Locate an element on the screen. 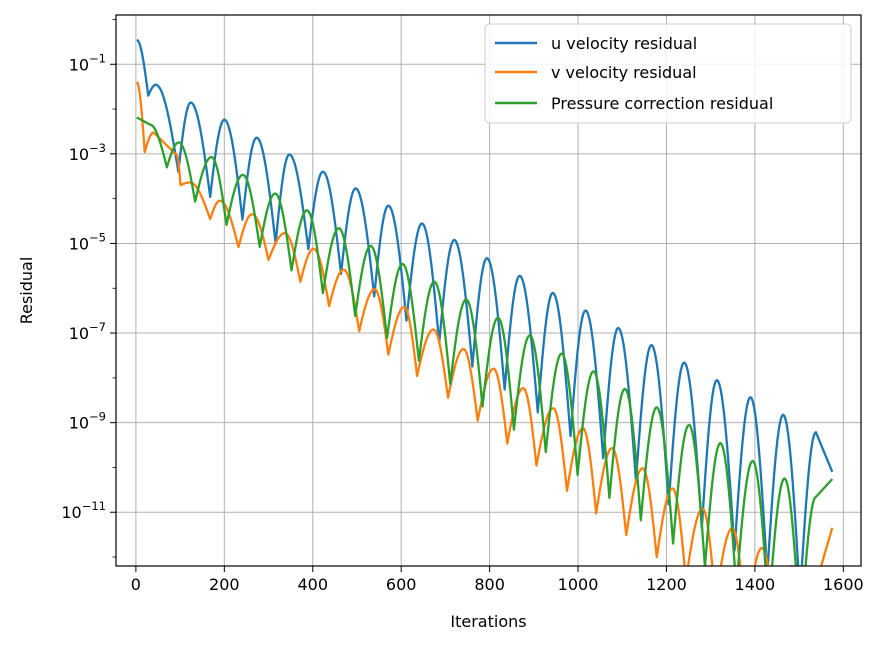 Image resolution: width=879 pixels, height=647 pixels. y-tick-label: 10⁻¹¹ is located at coordinates (83, 510).